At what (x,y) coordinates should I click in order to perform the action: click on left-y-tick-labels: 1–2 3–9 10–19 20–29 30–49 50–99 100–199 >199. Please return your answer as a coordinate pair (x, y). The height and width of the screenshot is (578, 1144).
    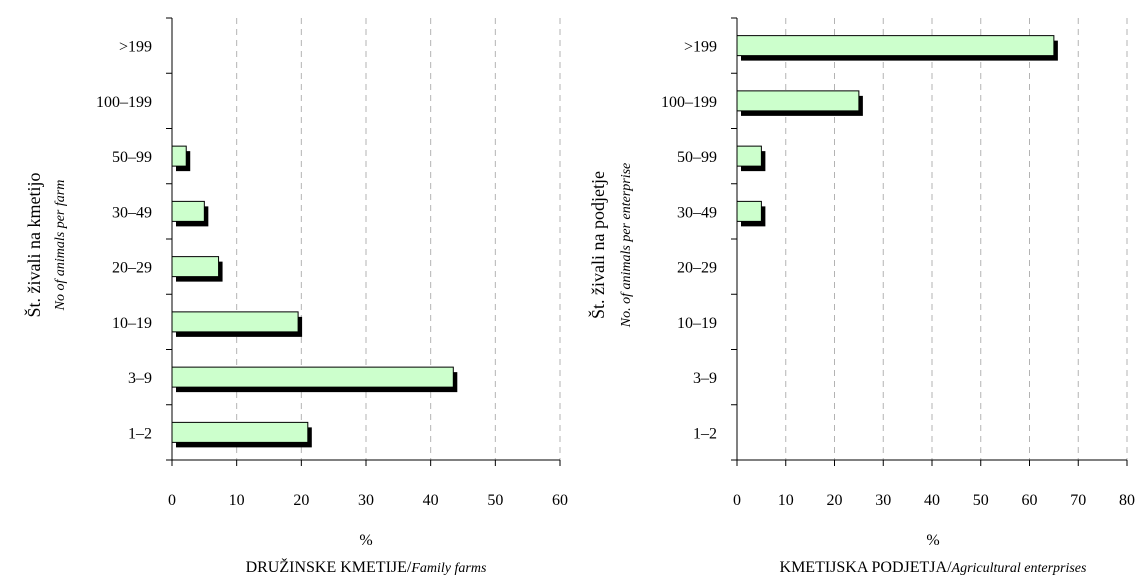
    Looking at the image, I should click on (124, 241).